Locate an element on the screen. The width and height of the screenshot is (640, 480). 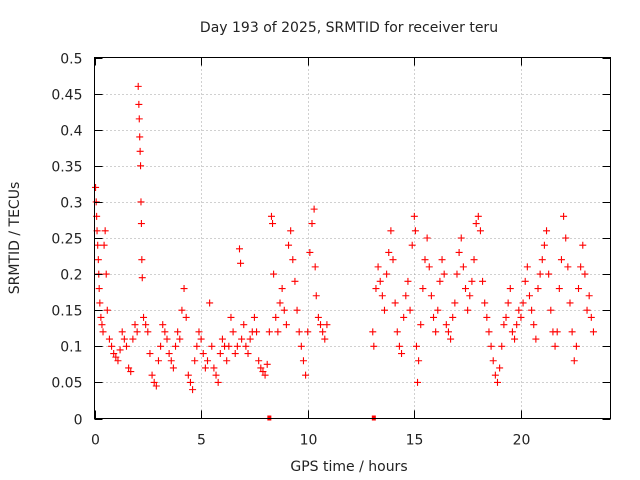
x-tick-label: 0 is located at coordinates (95, 441).